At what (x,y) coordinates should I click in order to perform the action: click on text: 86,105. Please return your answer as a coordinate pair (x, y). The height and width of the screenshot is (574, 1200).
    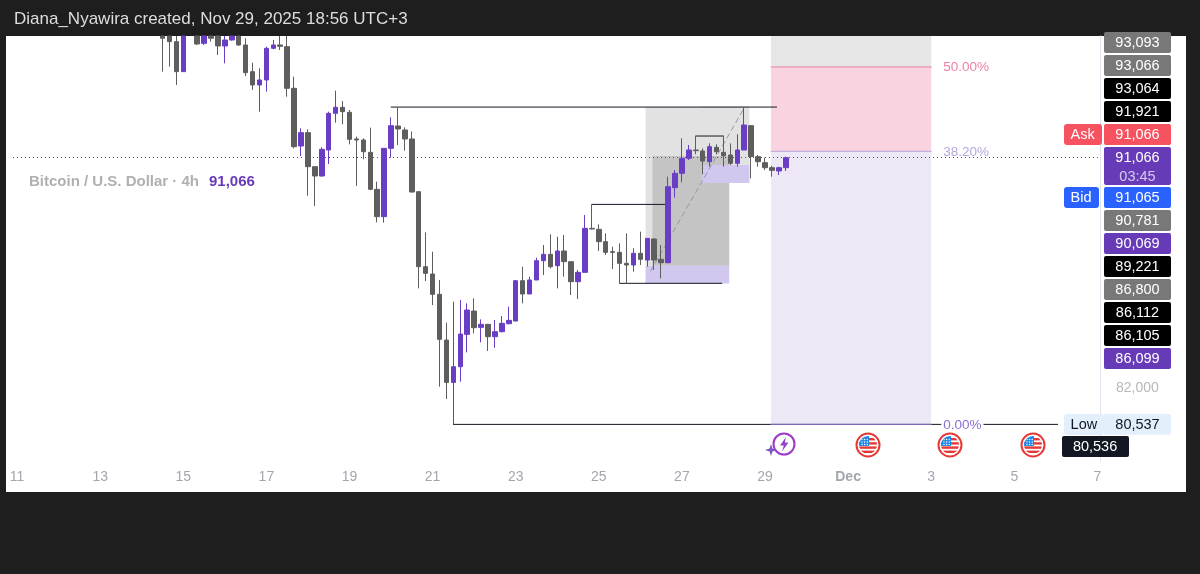
    Looking at the image, I should click on (1137, 336).